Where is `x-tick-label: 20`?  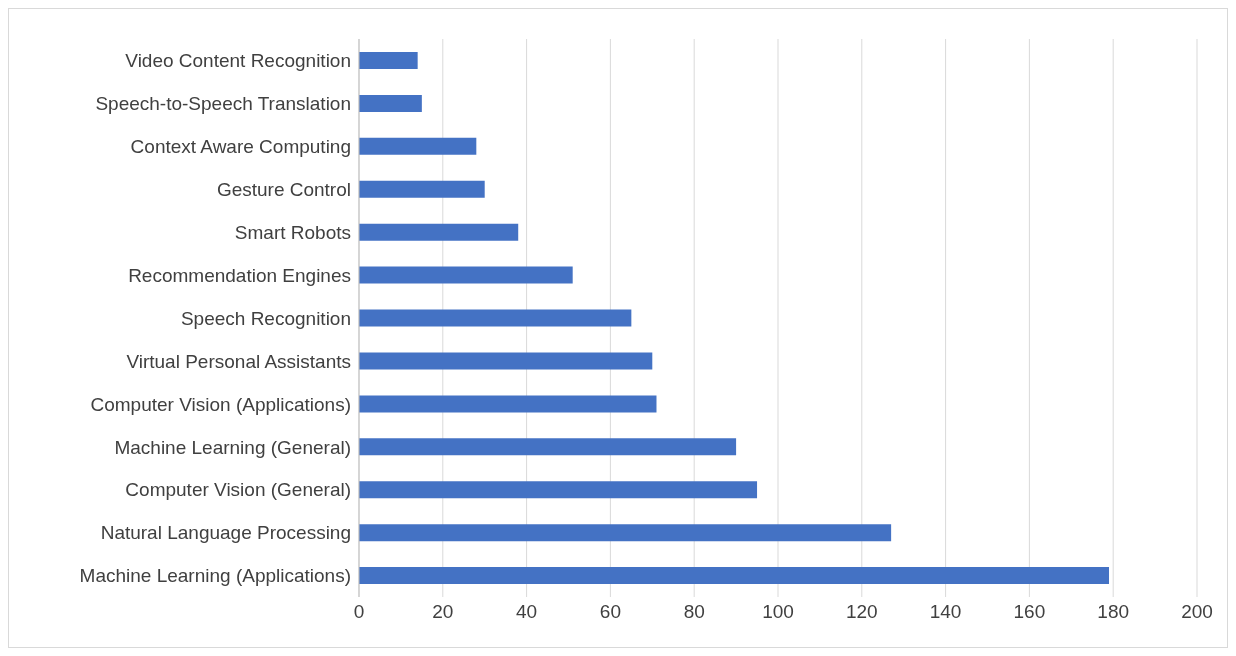 x-tick-label: 20 is located at coordinates (443, 612).